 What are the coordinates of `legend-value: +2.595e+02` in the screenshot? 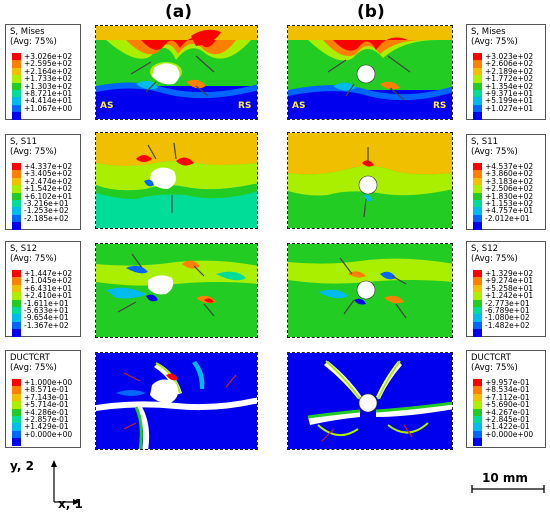 It's located at (48, 64).